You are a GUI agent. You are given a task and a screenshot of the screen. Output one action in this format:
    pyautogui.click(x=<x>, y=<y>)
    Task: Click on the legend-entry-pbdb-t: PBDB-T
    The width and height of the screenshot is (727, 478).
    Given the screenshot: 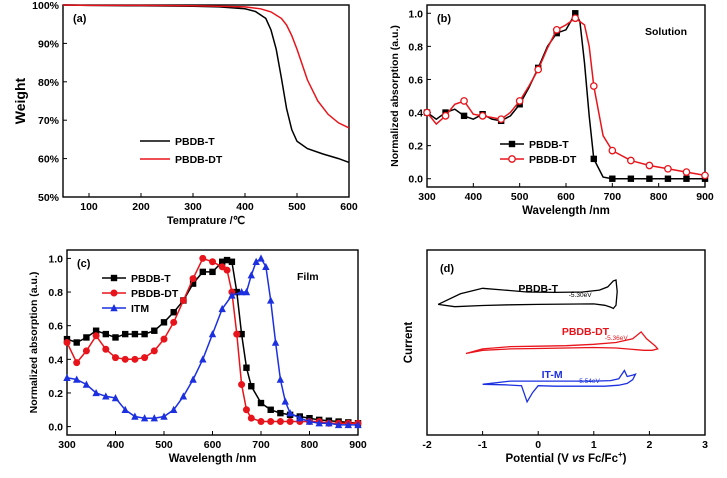 What is the action you would take?
    pyautogui.click(x=195, y=142)
    